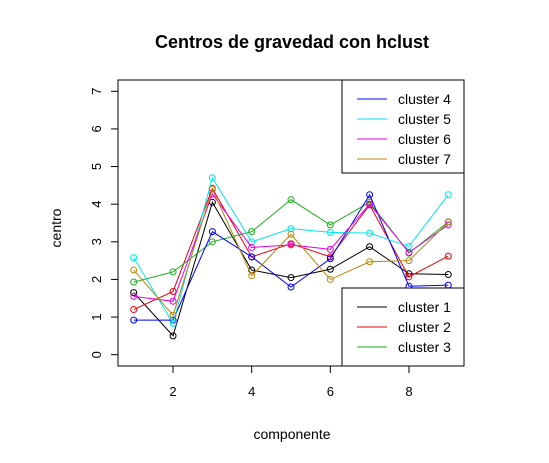 The width and height of the screenshot is (549, 463). What do you see at coordinates (172, 391) in the screenshot?
I see `x-tick-label: 2` at bounding box center [172, 391].